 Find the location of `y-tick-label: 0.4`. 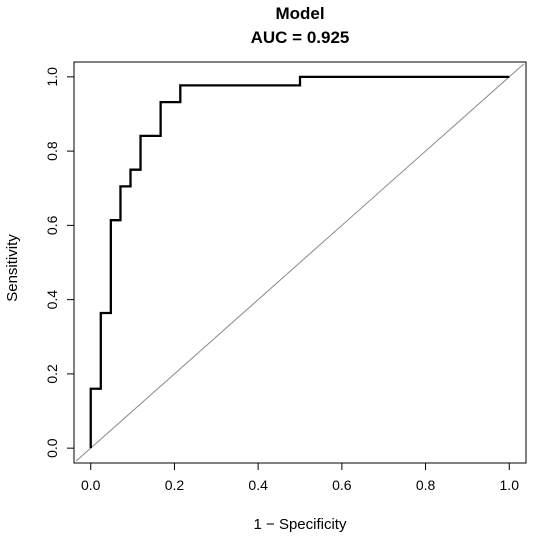

y-tick-label: 0.4 is located at coordinates (52, 300).